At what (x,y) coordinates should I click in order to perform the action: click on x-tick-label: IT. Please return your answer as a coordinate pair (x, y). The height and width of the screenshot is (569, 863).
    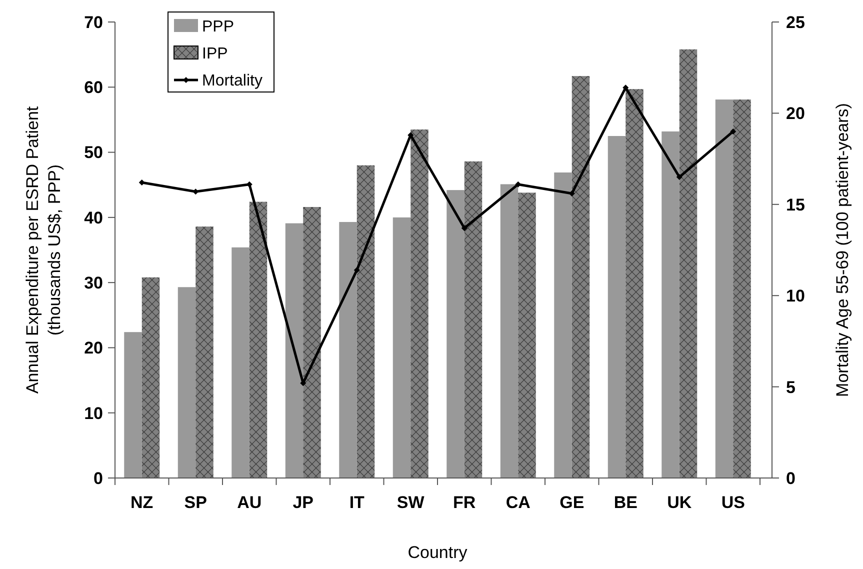
    Looking at the image, I should click on (357, 502).